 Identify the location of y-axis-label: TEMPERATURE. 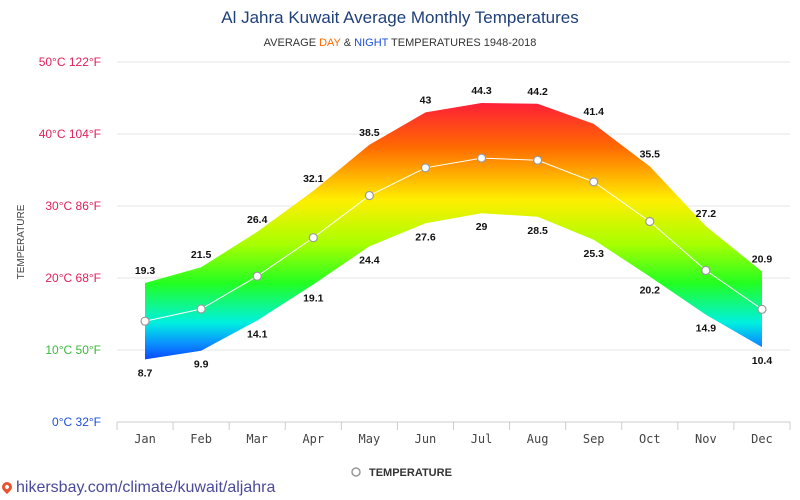
(21, 241).